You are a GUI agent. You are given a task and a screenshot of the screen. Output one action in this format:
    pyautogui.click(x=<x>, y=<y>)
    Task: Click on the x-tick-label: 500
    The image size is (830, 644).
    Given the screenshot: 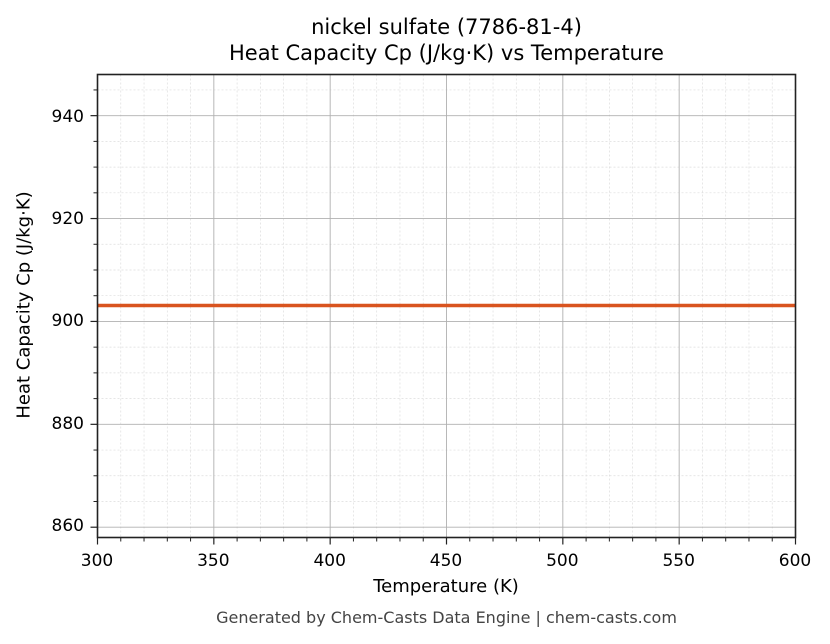 What is the action you would take?
    pyautogui.click(x=562, y=561)
    